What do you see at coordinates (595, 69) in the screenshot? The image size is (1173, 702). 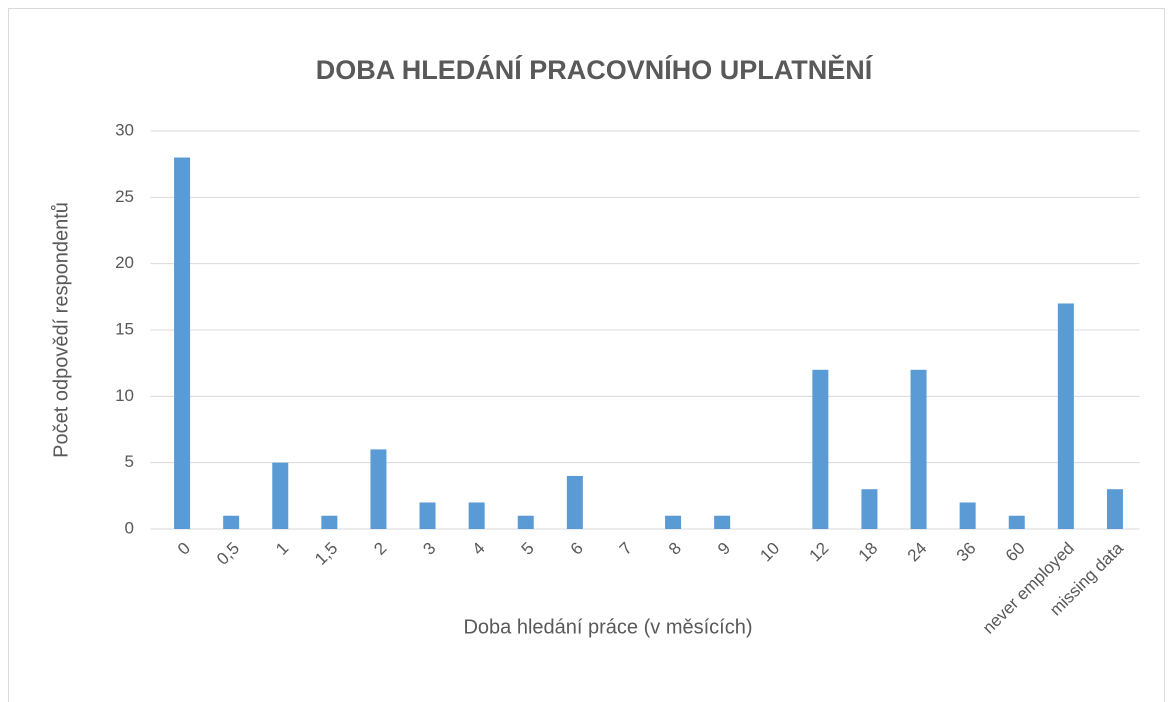 I see `chart-title: DOBA HLEDÁNÍ PRACOVNÍHO UPLATNĚNÍ` at bounding box center [595, 69].